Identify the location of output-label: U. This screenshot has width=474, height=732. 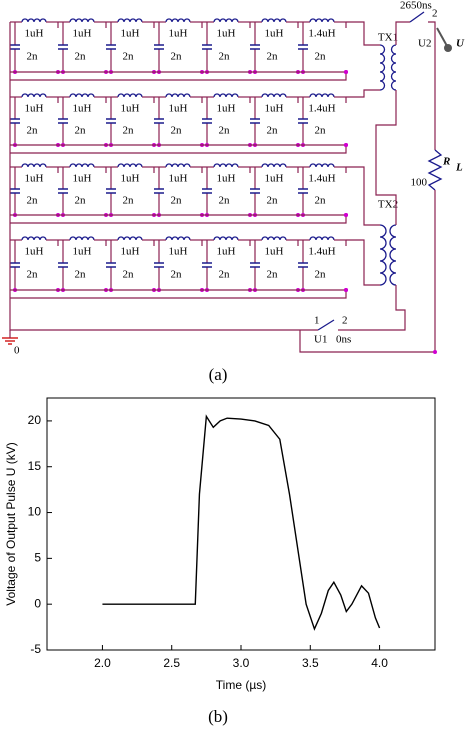
(460, 44).